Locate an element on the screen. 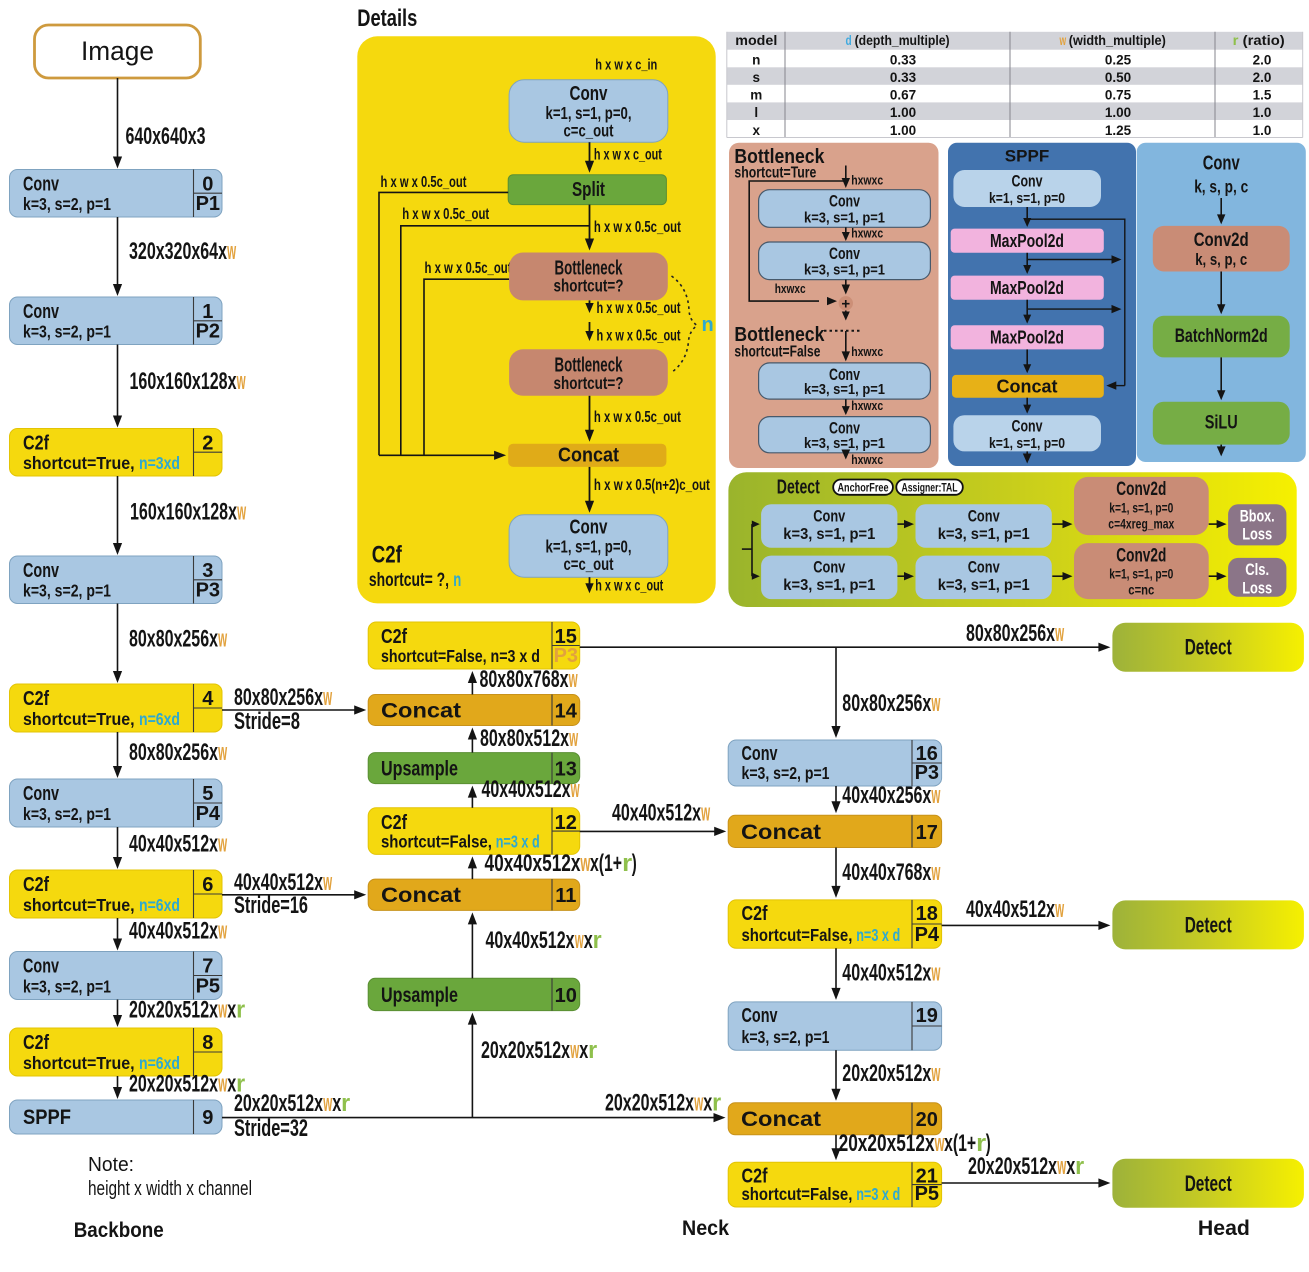 Image resolution: width=1309 pixels, height=1272 pixels. svg-text: Upsample is located at coordinates (419, 769).